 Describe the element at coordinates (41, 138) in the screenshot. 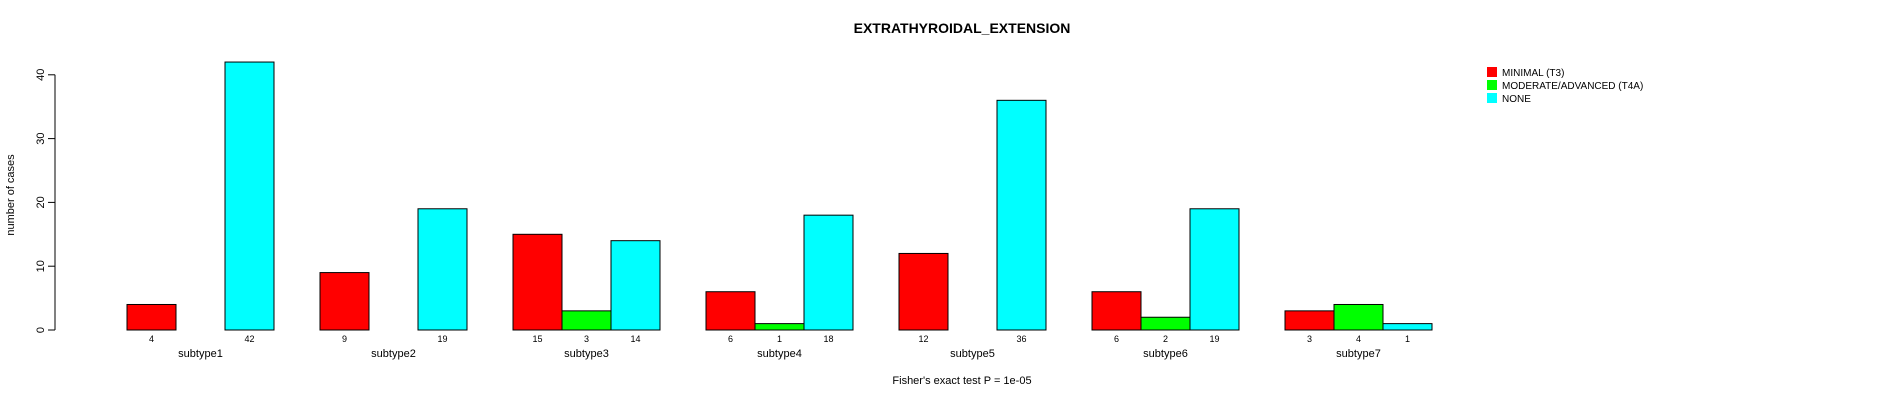

I see `y-tick-label: 30` at that location.